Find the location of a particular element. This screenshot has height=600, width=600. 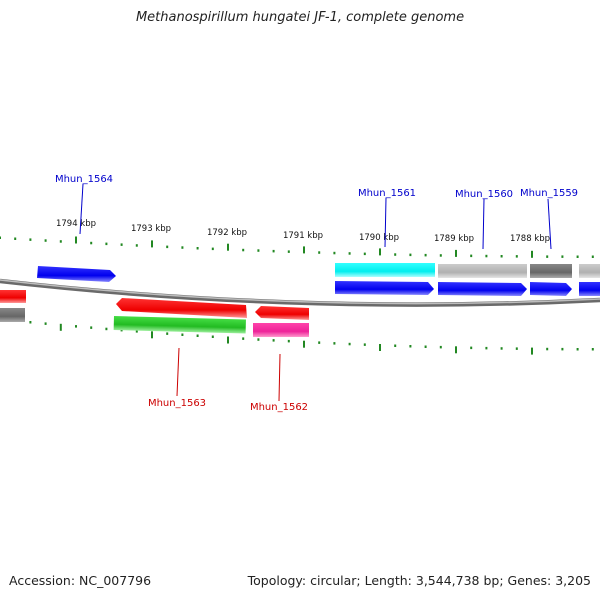

gene-partial-blue-right is located at coordinates (589, 289).